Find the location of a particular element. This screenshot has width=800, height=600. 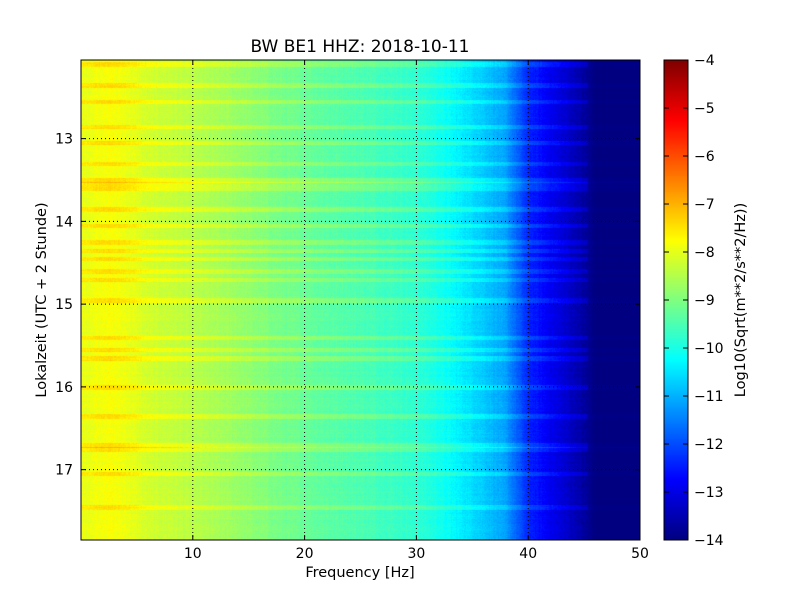

y-tick-label: 17 is located at coordinates (64, 471).